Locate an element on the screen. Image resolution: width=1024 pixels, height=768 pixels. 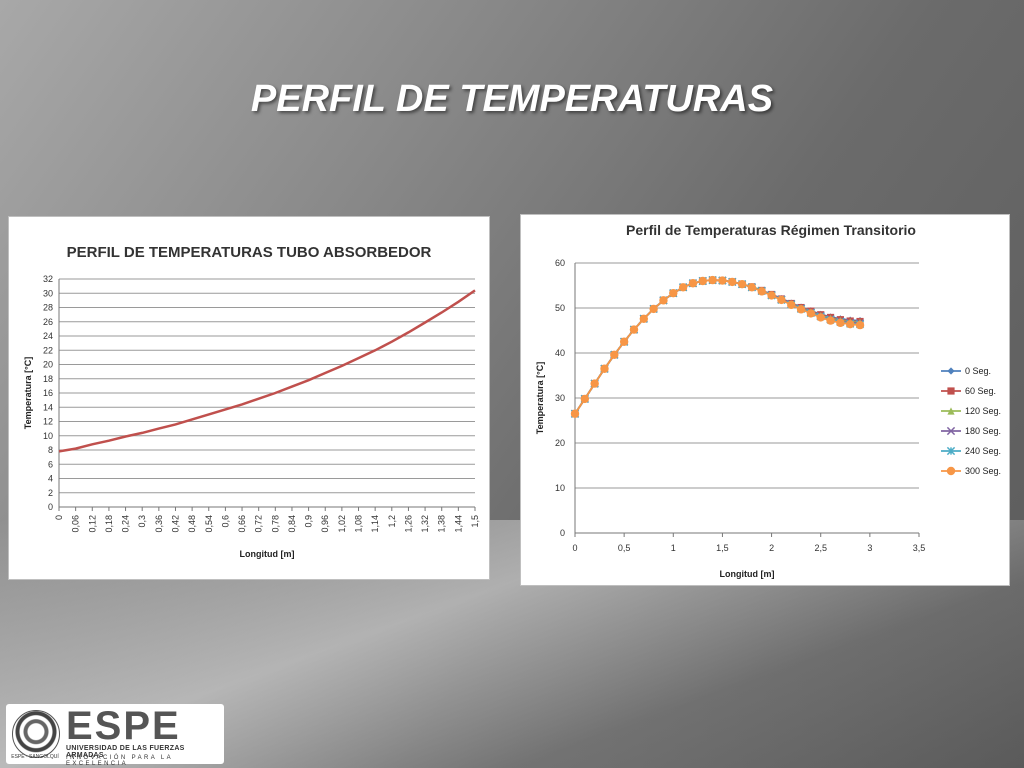
x-tick-label: 0,78 is located at coordinates (275, 524).